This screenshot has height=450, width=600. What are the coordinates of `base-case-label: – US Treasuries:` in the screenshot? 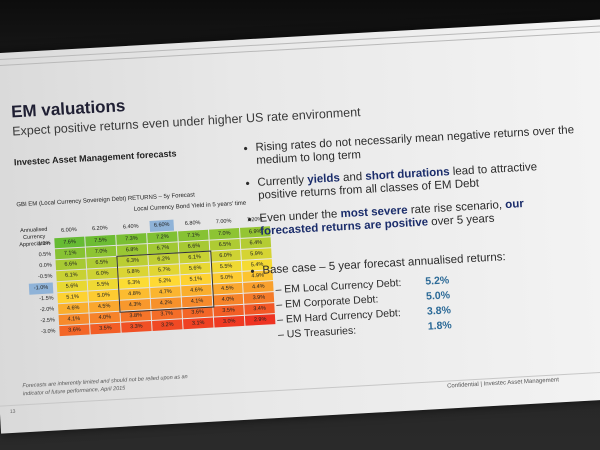 It's located at (317, 332).